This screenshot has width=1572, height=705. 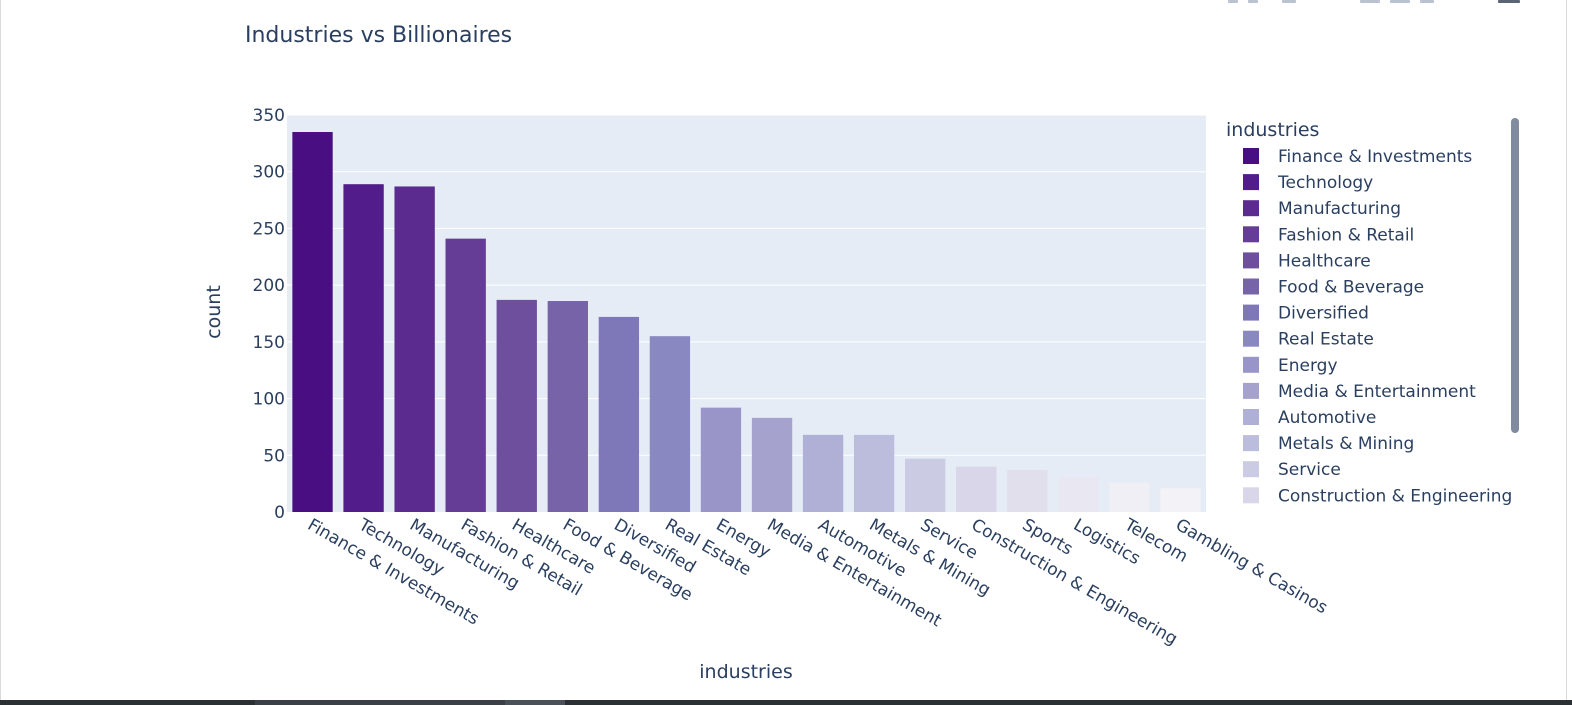 What do you see at coordinates (1515, 275) in the screenshot?
I see `legend-scrollbar` at bounding box center [1515, 275].